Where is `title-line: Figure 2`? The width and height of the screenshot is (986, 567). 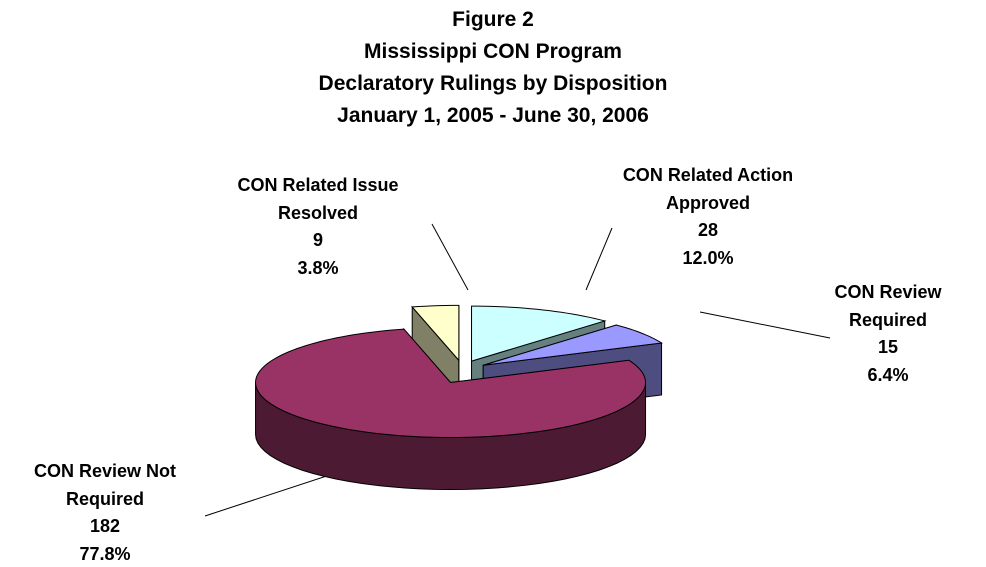
title-line: Figure 2 is located at coordinates (493, 19).